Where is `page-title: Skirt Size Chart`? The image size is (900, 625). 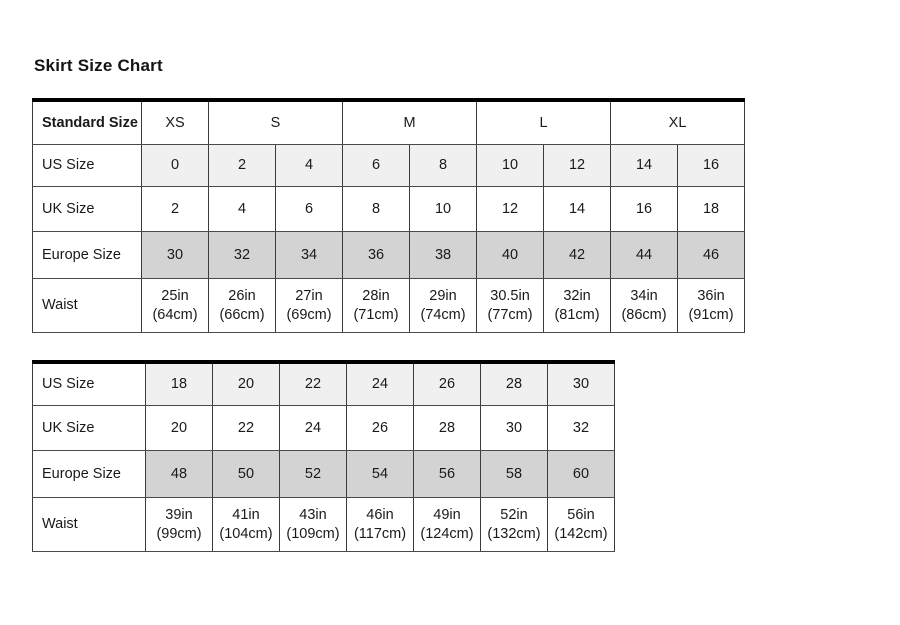 page-title: Skirt Size Chart is located at coordinates (98, 65).